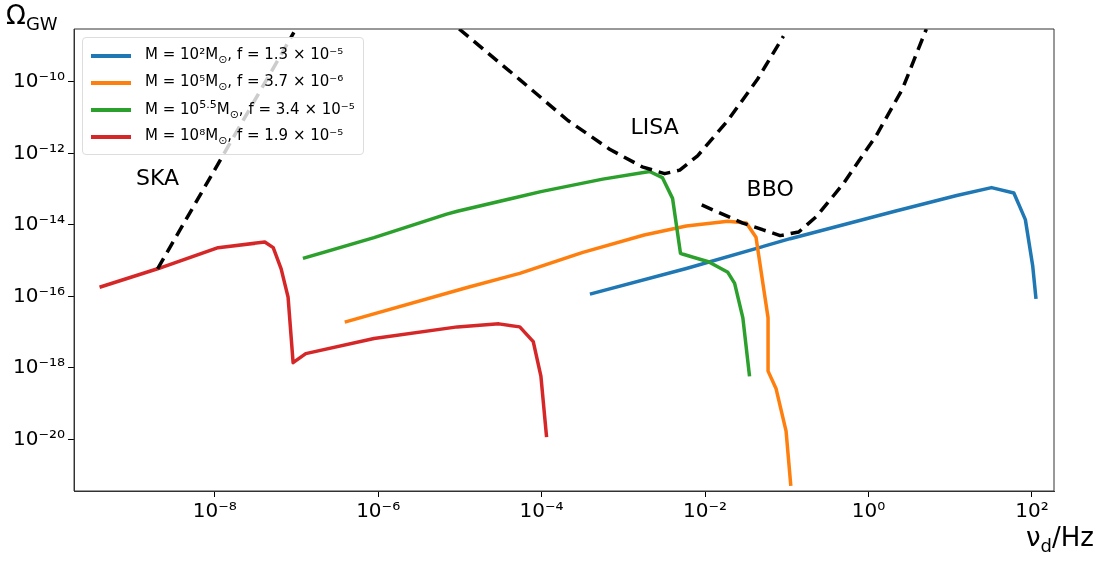  What do you see at coordinates (32, 17) in the screenshot?
I see `y-axis-title: Ω$_{GW}$` at bounding box center [32, 17].